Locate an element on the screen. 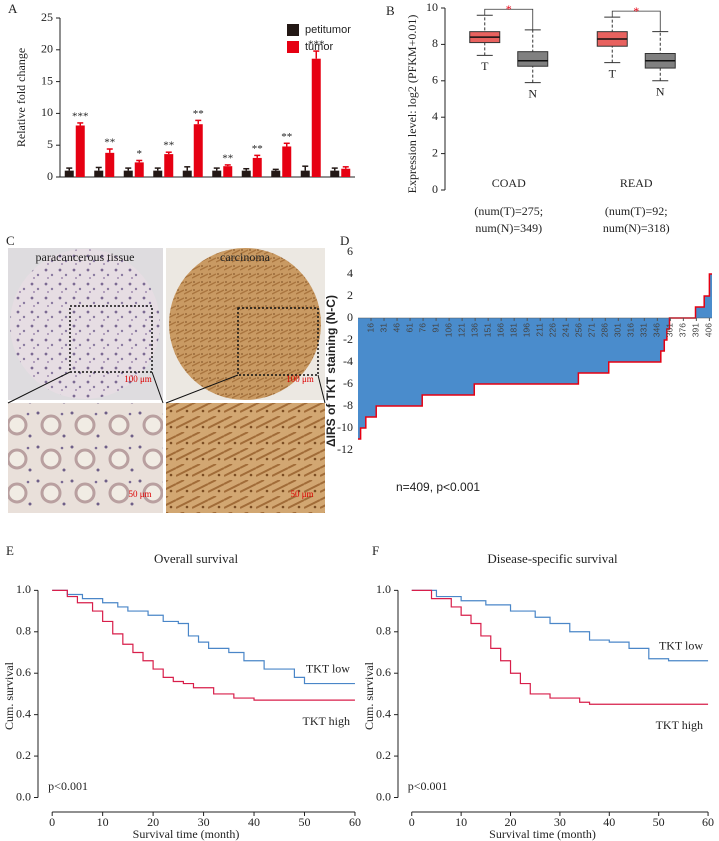 The width and height of the screenshot is (719, 841). x-tick-label: 0 is located at coordinates (52, 822).